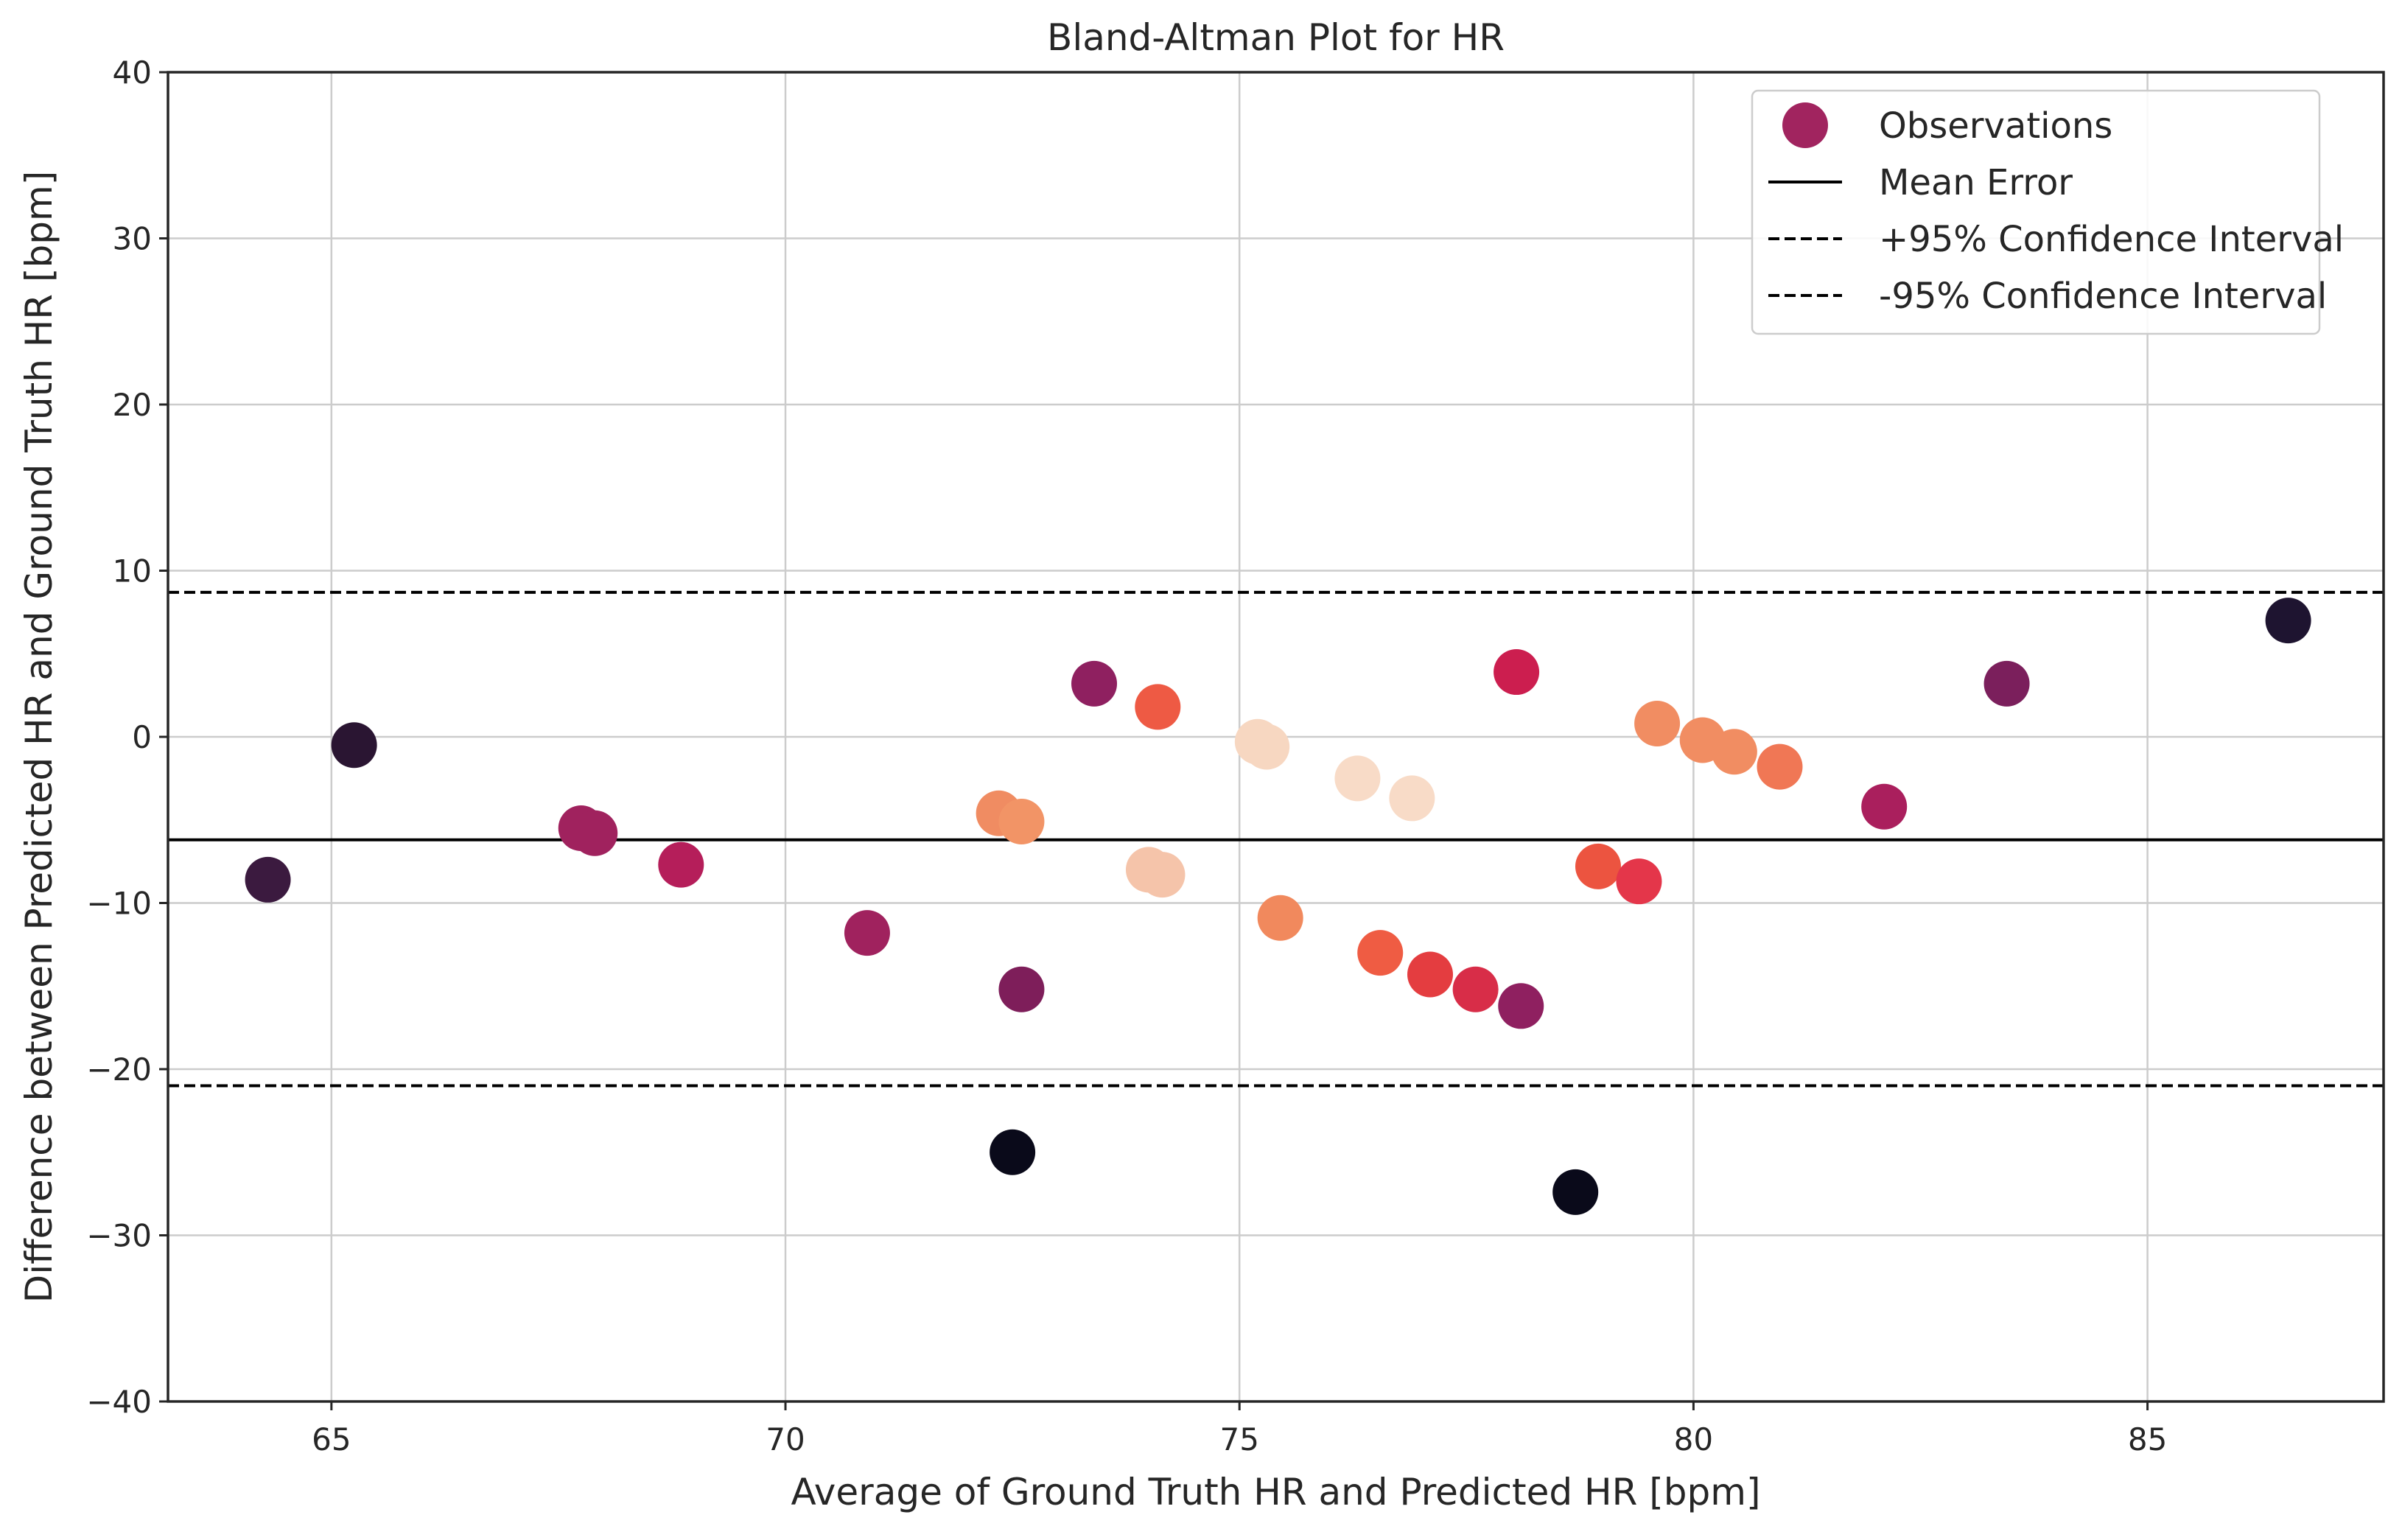 The height and width of the screenshot is (1540, 2402). Describe the element at coordinates (132, 239) in the screenshot. I see `y-tick-label: 30` at that location.